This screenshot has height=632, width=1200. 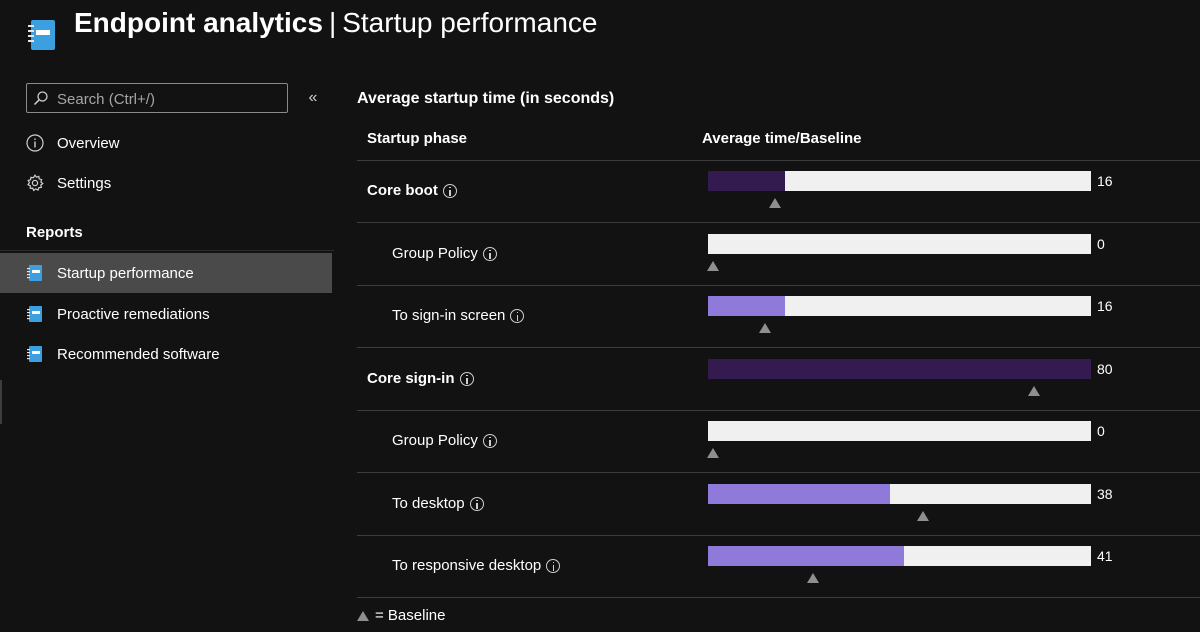 I want to click on search-input, so click(x=167, y=99).